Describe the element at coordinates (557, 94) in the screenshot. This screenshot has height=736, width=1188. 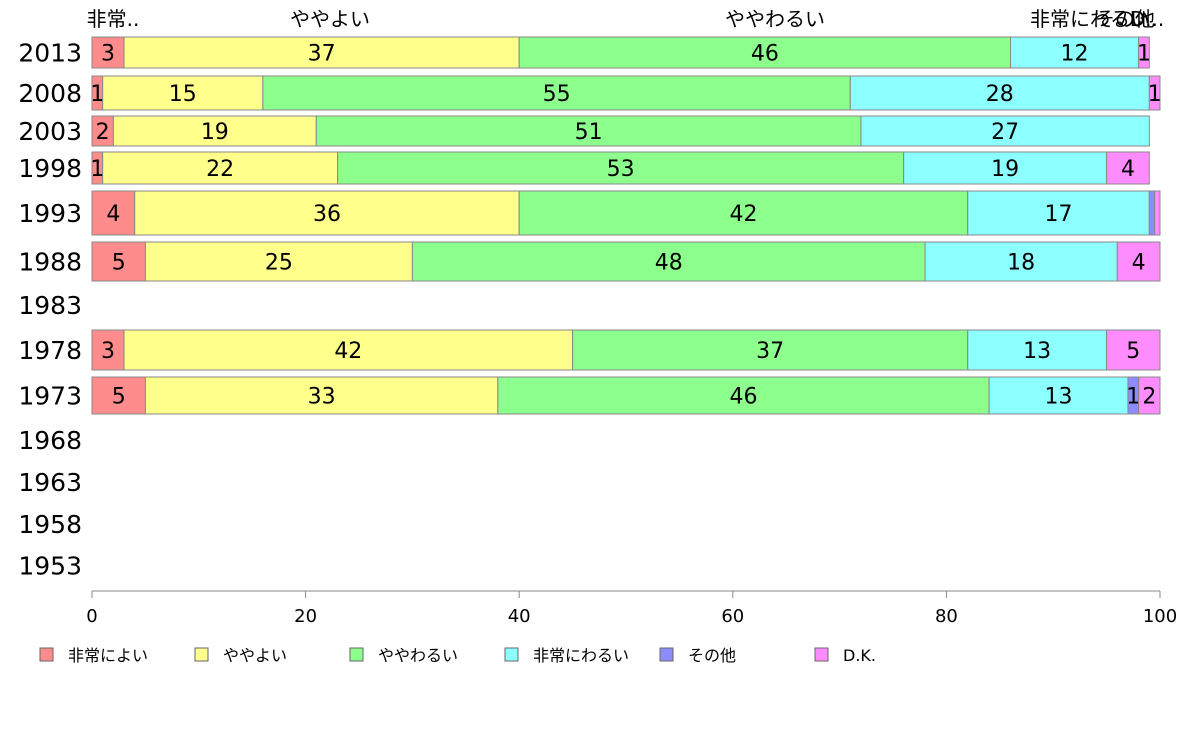
I see `data-label-2008-ややわるい: 55` at that location.